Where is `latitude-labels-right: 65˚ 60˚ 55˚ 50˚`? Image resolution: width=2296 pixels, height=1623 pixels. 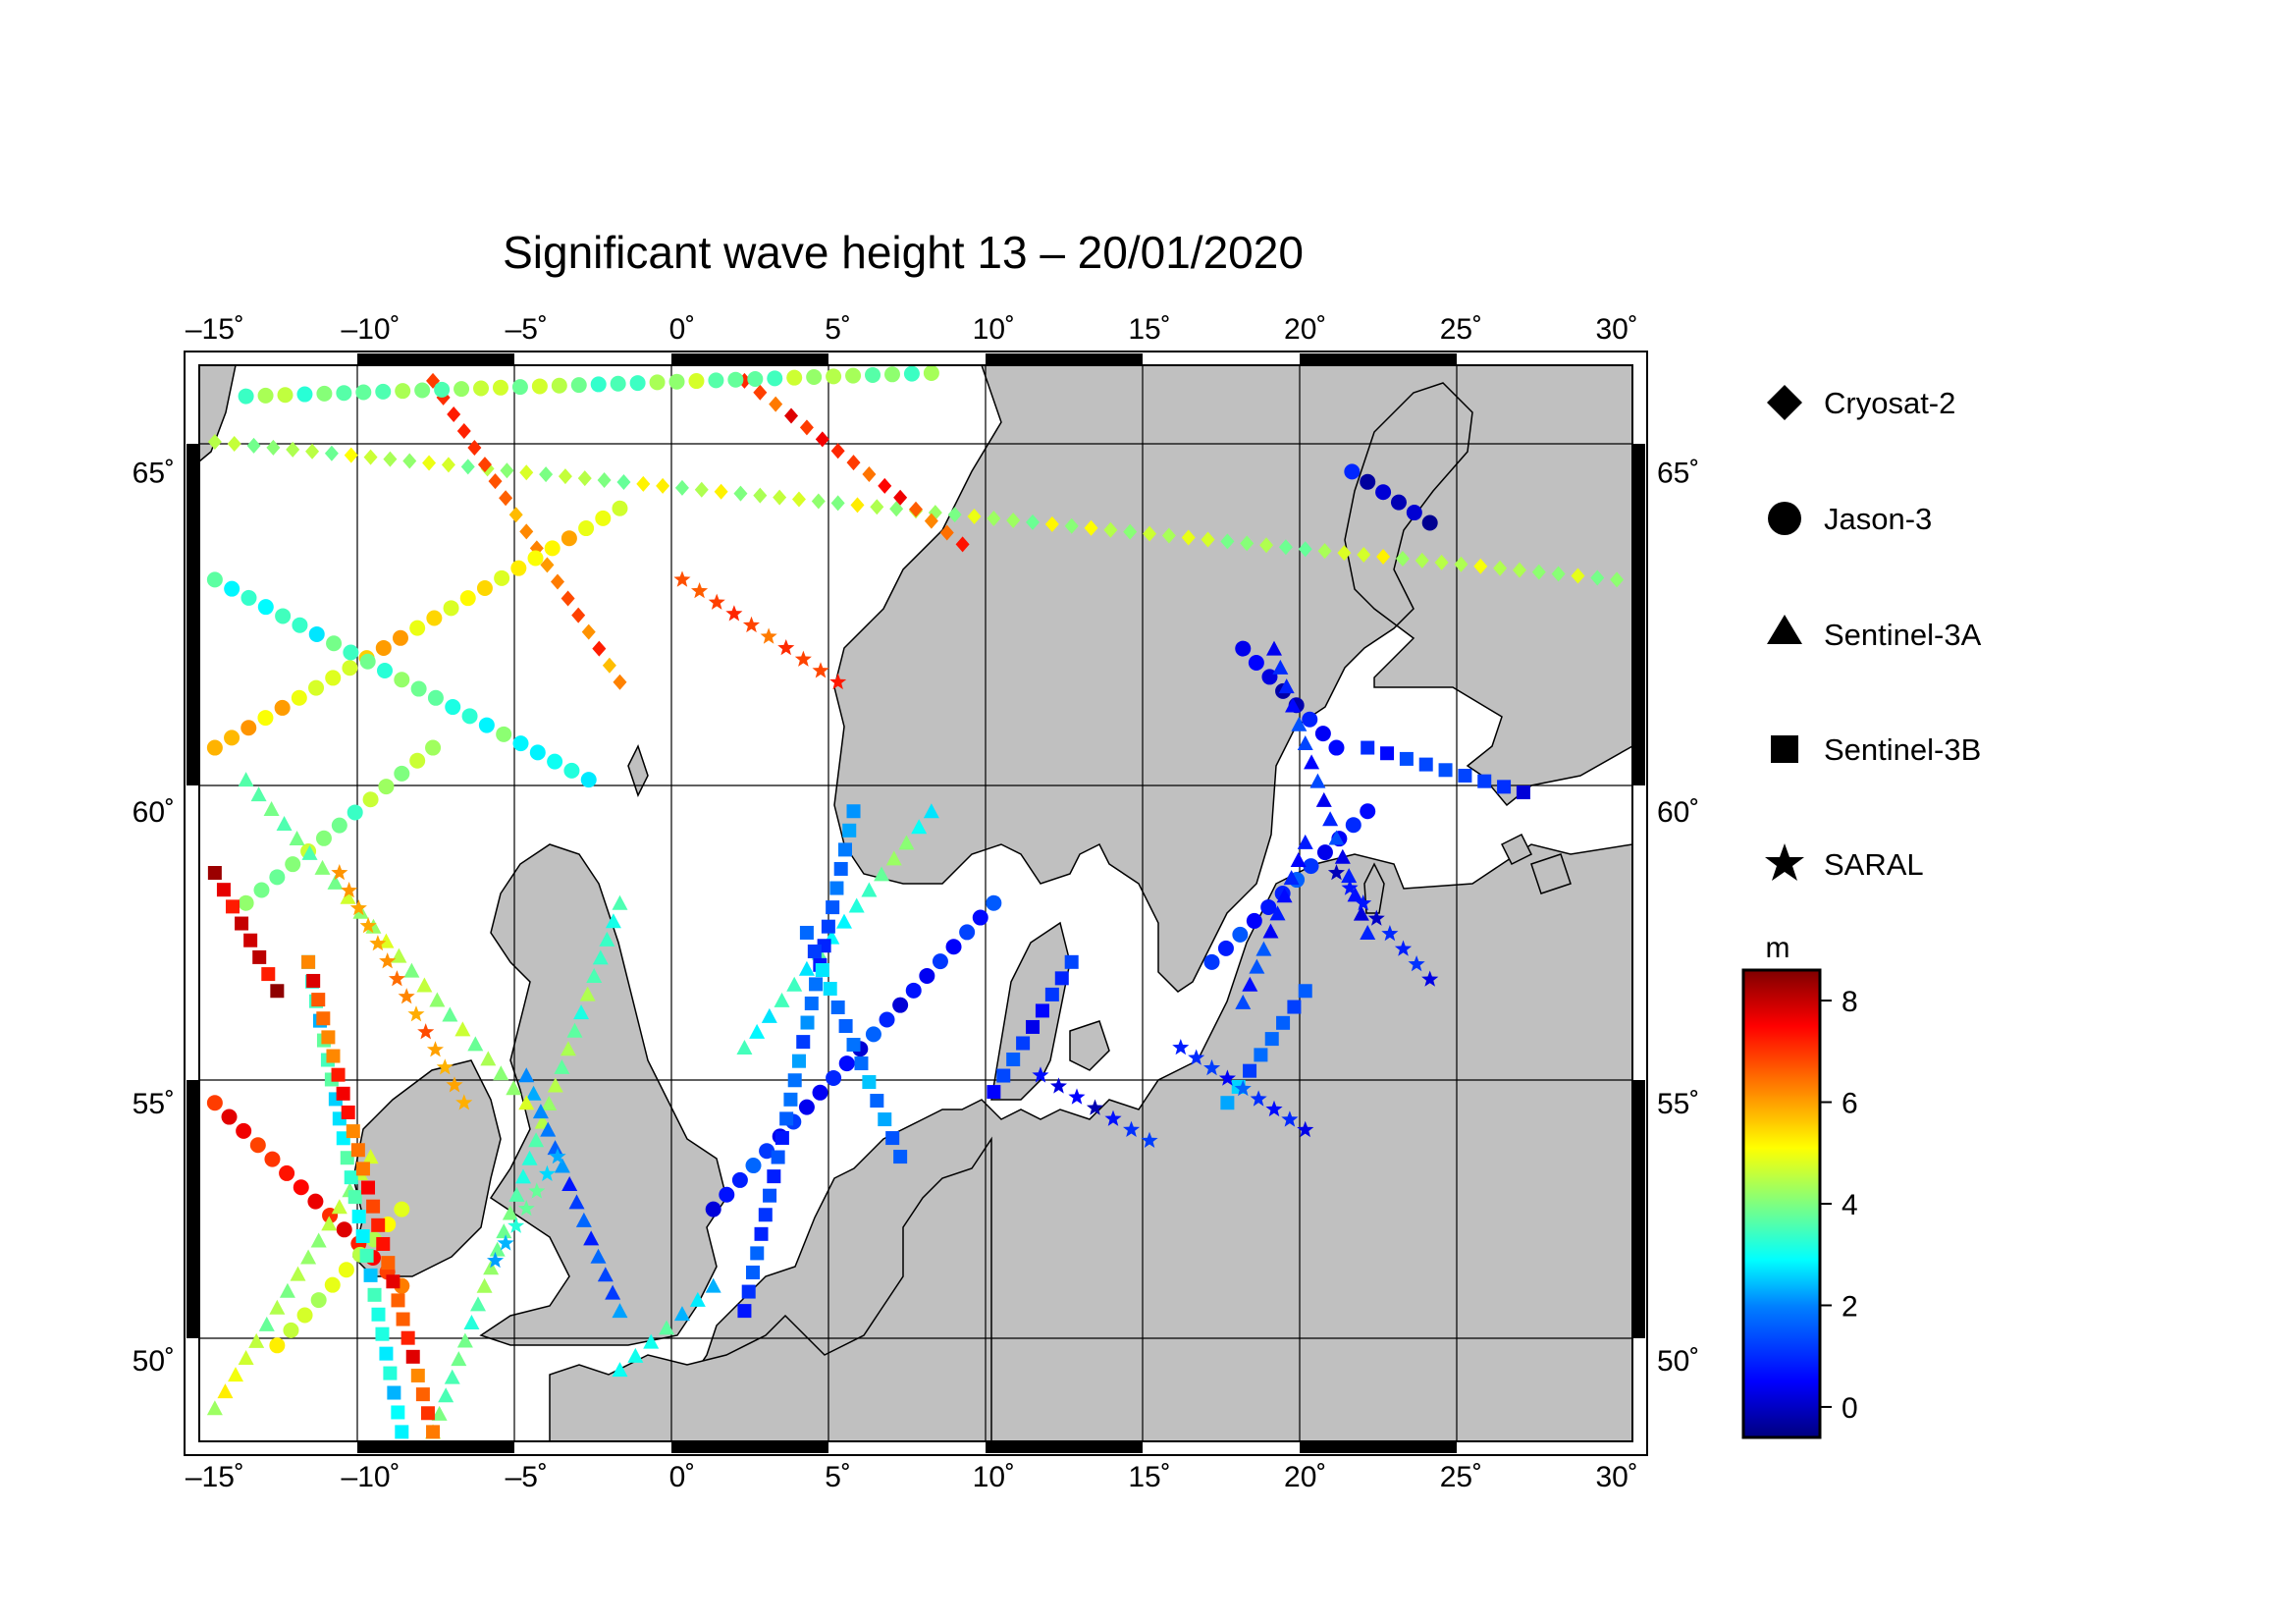 latitude-labels-right: 65˚ 60˚ 55˚ 50˚ is located at coordinates (1678, 917).